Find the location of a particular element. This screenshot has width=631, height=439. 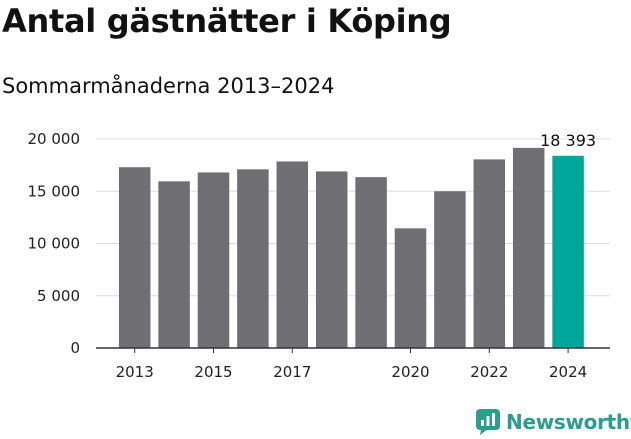

x-tick-label: 2024 is located at coordinates (568, 372).